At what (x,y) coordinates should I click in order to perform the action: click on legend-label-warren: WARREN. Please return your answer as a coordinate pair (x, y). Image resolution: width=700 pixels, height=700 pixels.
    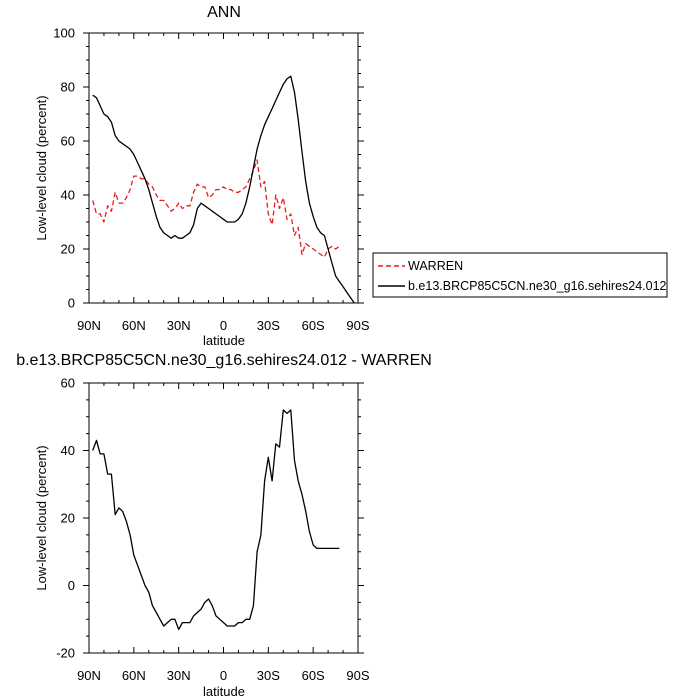
    Looking at the image, I should click on (435, 266).